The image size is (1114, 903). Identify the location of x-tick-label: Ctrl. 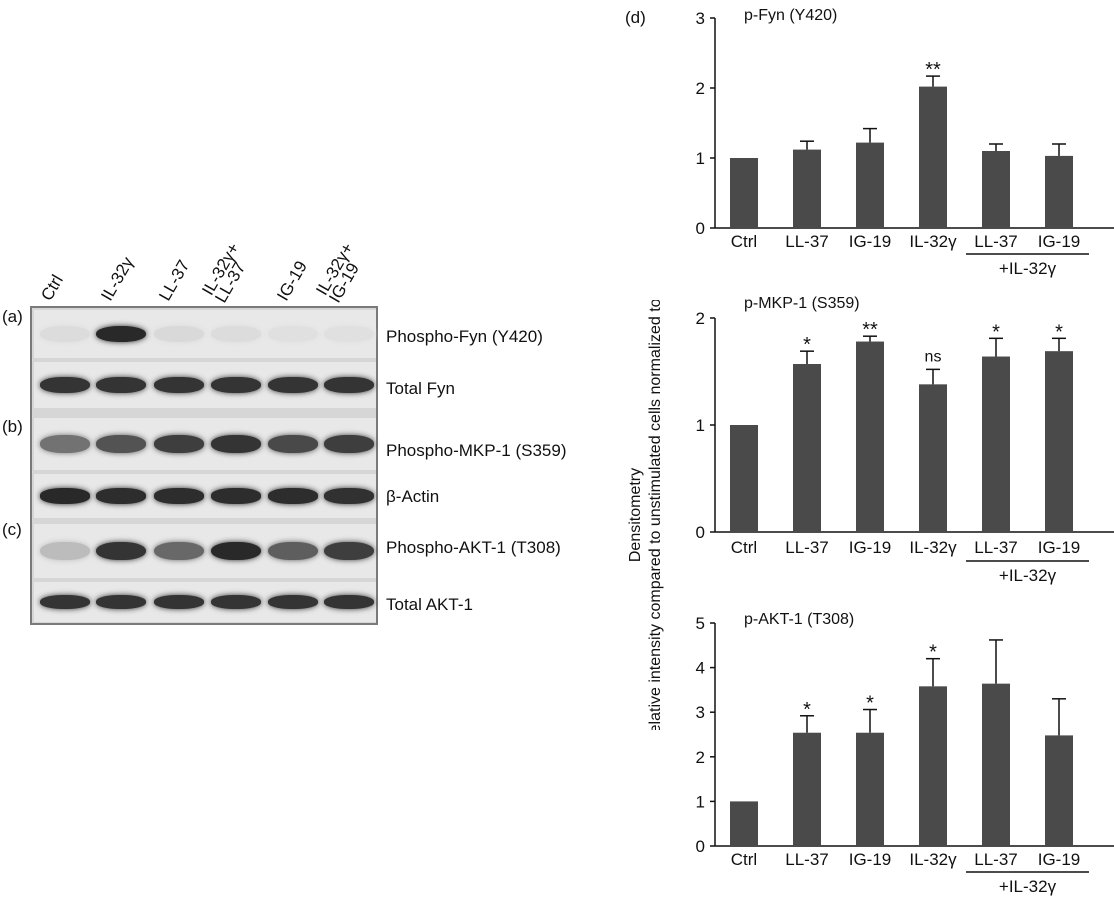
(744, 859).